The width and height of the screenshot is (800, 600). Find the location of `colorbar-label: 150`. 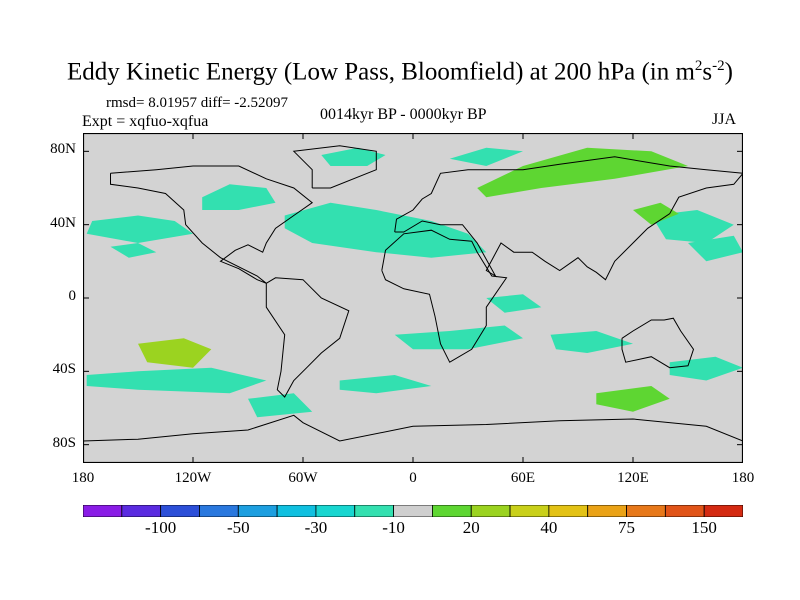

colorbar-label: 150 is located at coordinates (704, 527).